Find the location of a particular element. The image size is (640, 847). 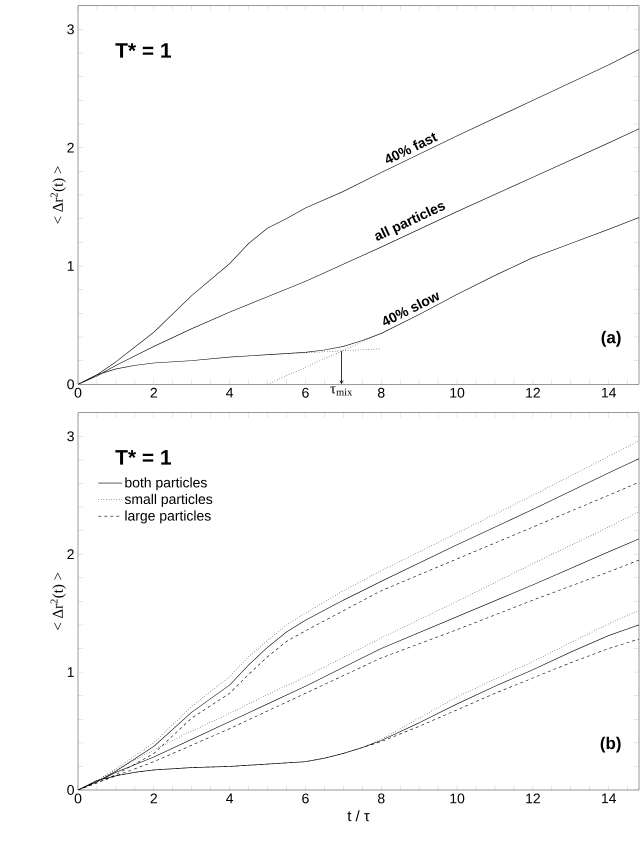

annotation: τ$_{mix}$ is located at coordinates (341, 391).